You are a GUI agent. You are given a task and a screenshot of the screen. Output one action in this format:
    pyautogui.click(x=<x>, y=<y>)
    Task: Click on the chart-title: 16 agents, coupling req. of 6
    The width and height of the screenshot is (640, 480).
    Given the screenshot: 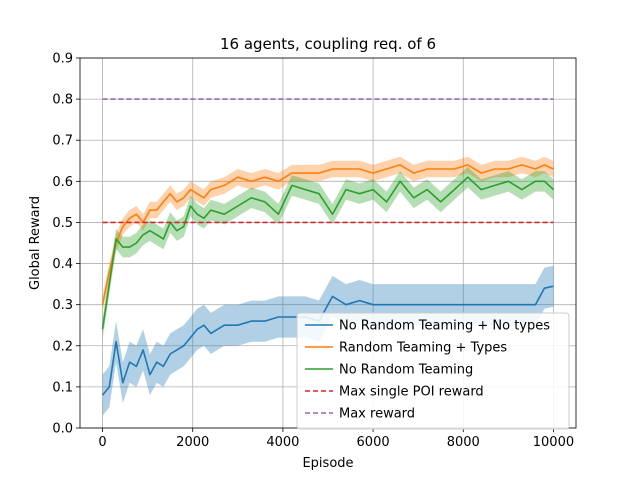 What is the action you would take?
    pyautogui.click(x=328, y=44)
    